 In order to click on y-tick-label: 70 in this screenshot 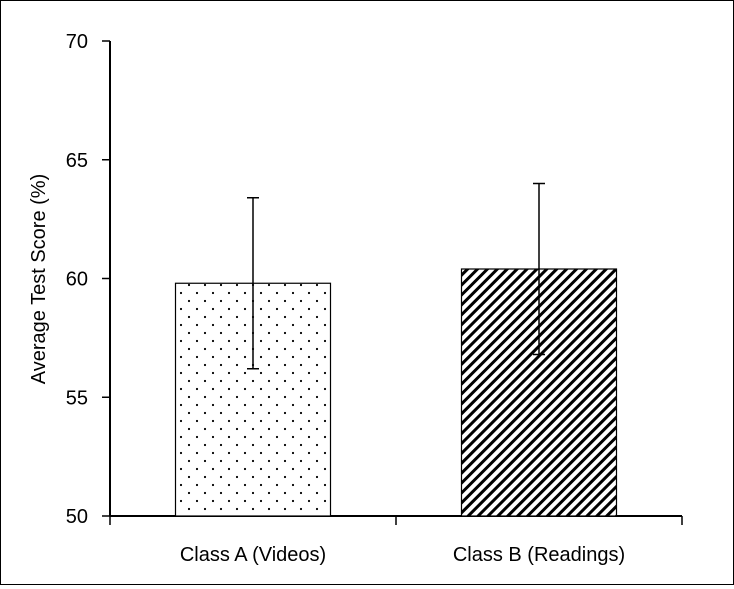, I will do `click(77, 42)`.